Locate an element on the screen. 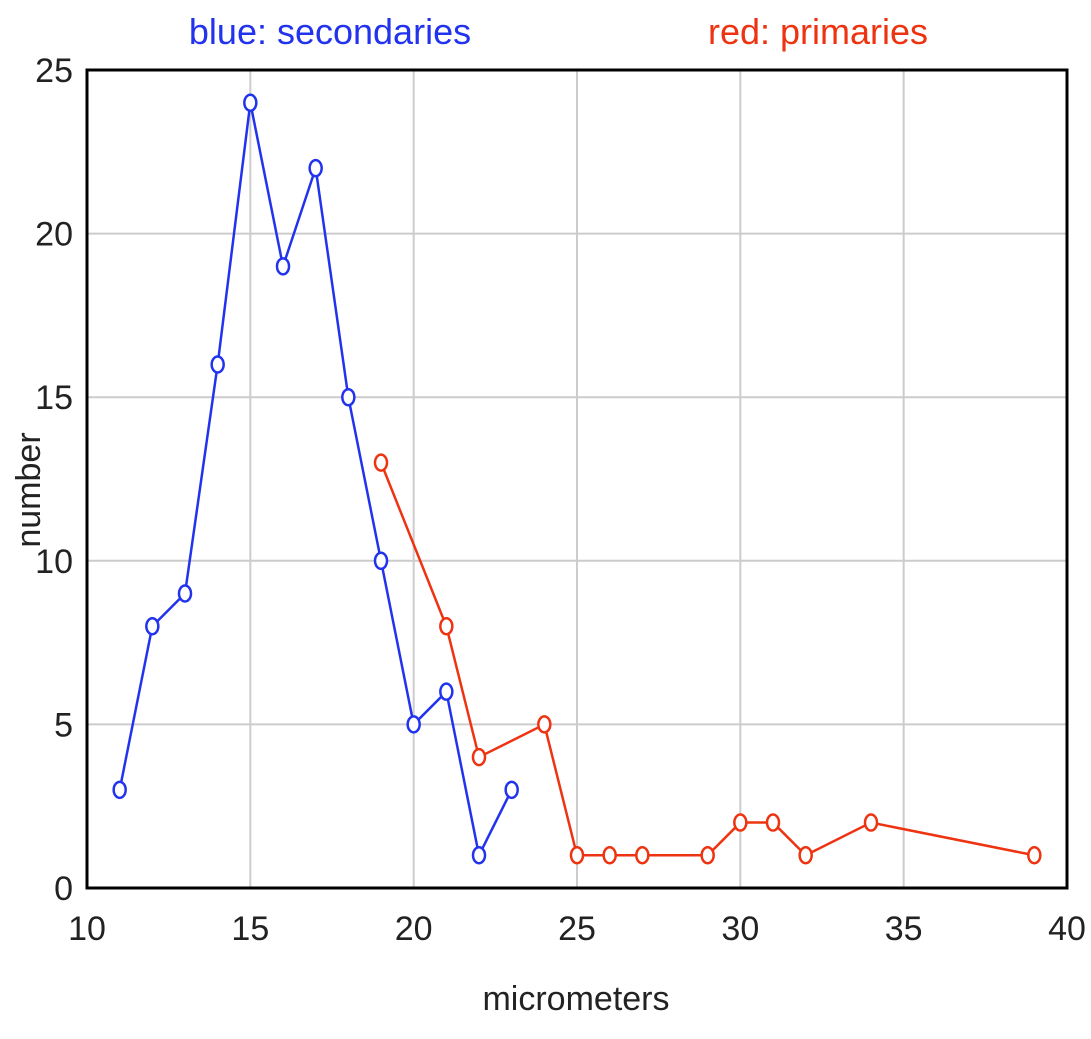 This screenshot has height=1039, width=1091. x-axis-title: micrometers is located at coordinates (575, 999).